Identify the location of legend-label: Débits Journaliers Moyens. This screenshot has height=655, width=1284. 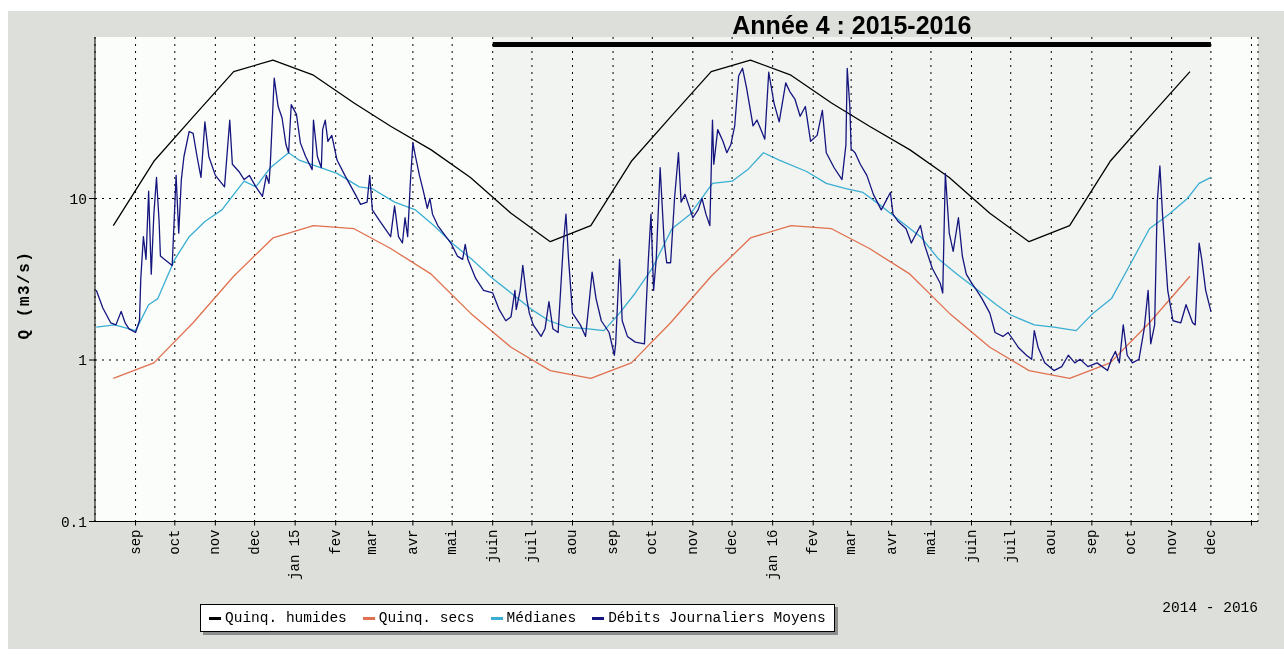
(717, 618).